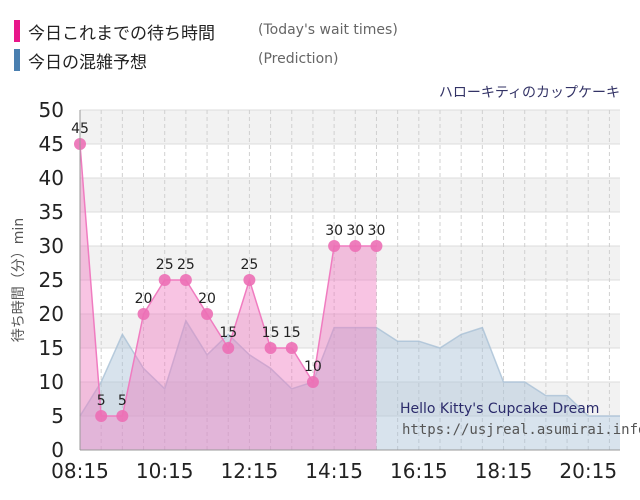 This screenshot has width=640, height=500. Describe the element at coordinates (17, 60) in the screenshot. I see `legend-prediction-swatch` at that location.